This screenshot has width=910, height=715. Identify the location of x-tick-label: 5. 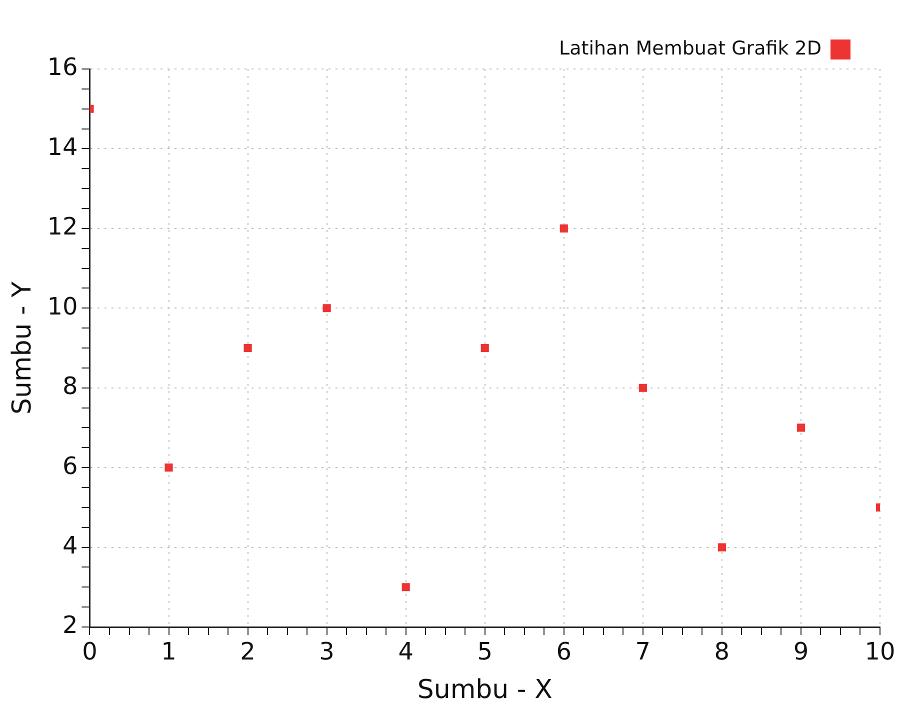
(485, 652).